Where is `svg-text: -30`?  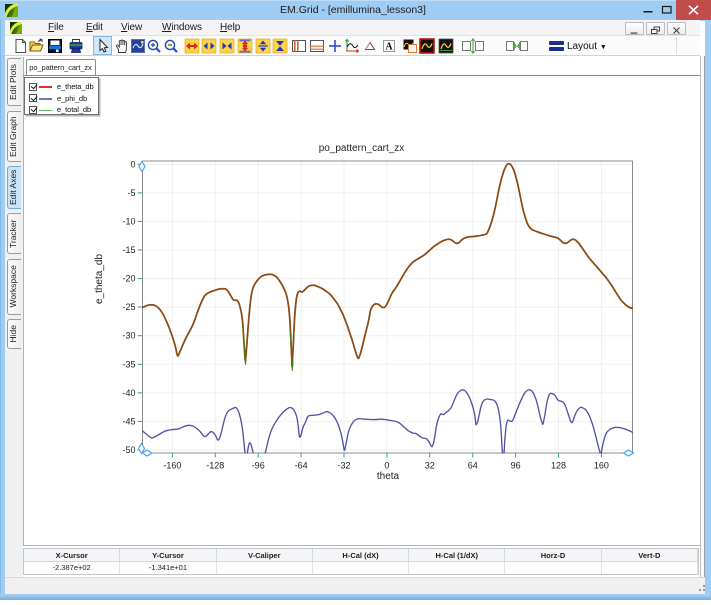 svg-text: -30 is located at coordinates (128, 336).